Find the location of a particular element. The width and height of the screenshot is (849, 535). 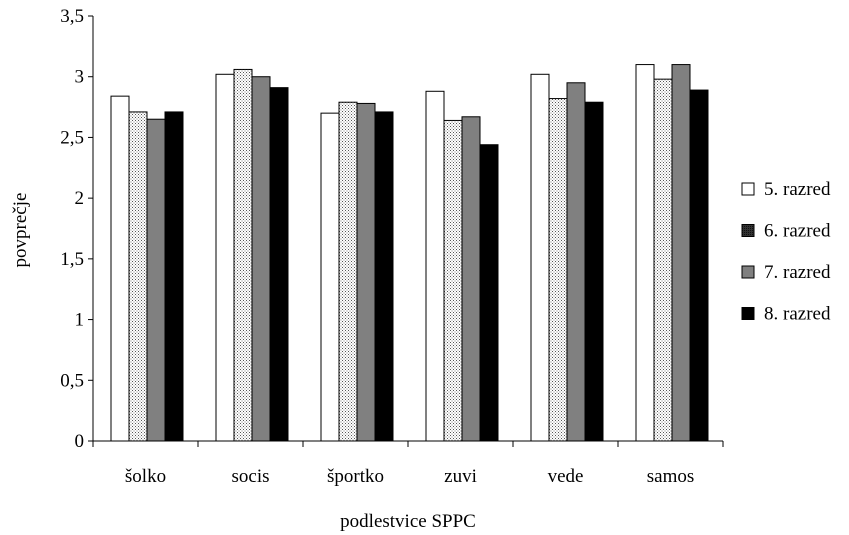

x-tick-label: zuvi is located at coordinates (460, 476).